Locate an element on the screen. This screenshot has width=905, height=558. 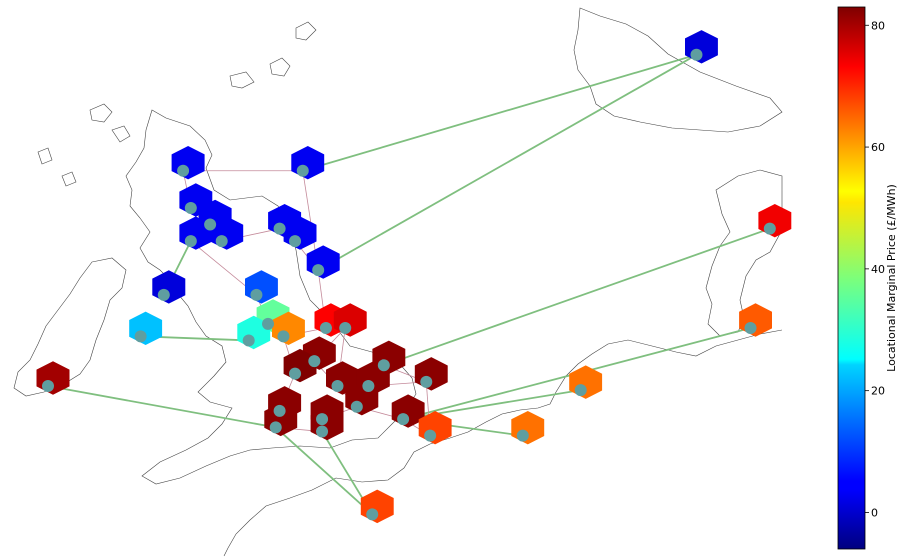
colorbar-ticks: 0 20 40 60 80 is located at coordinates (875, 269).